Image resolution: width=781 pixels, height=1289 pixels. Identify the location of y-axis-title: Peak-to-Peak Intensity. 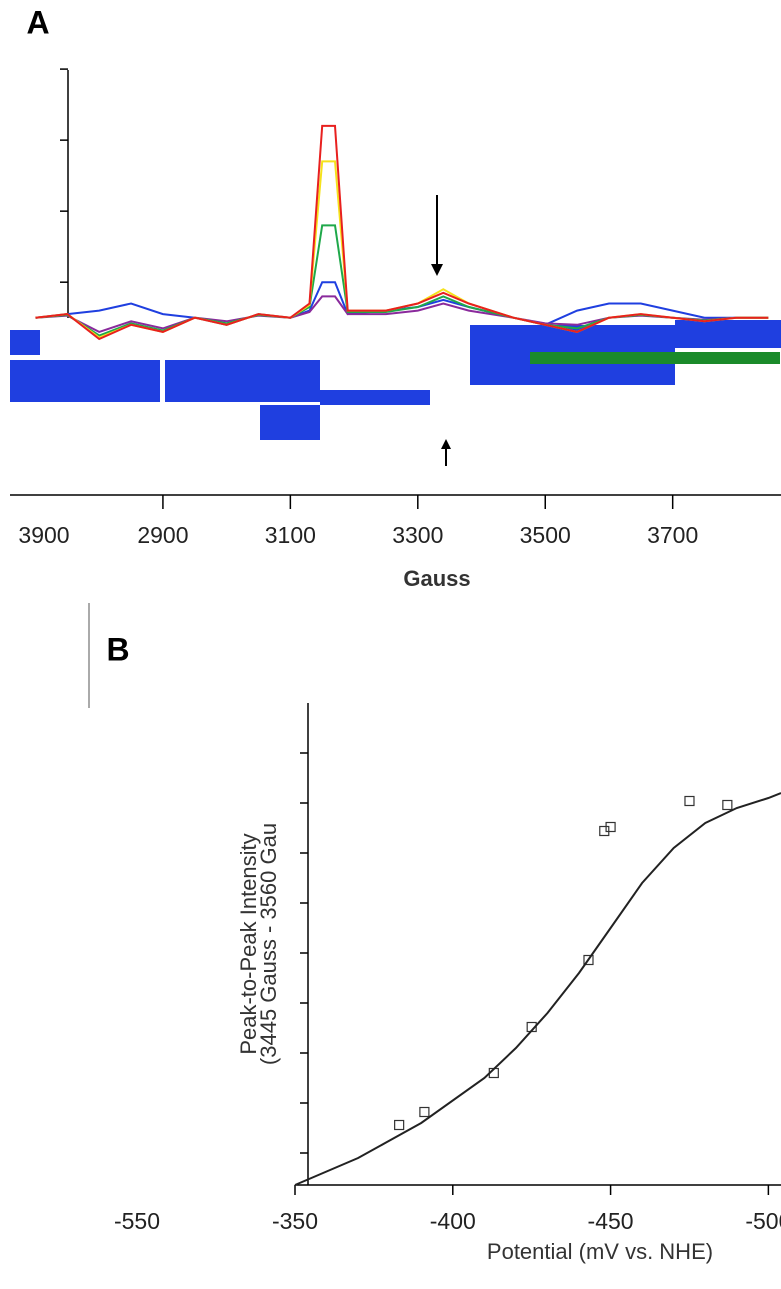
(248, 943).